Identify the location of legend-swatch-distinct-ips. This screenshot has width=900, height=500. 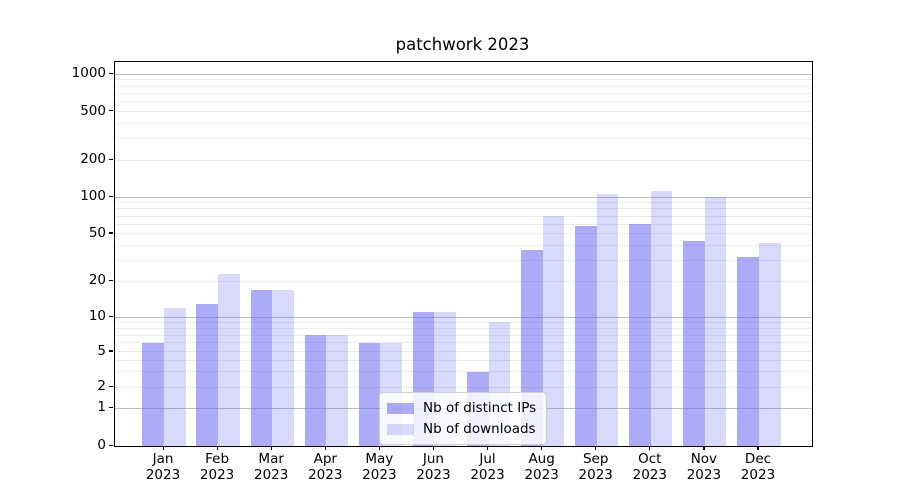
(400, 408).